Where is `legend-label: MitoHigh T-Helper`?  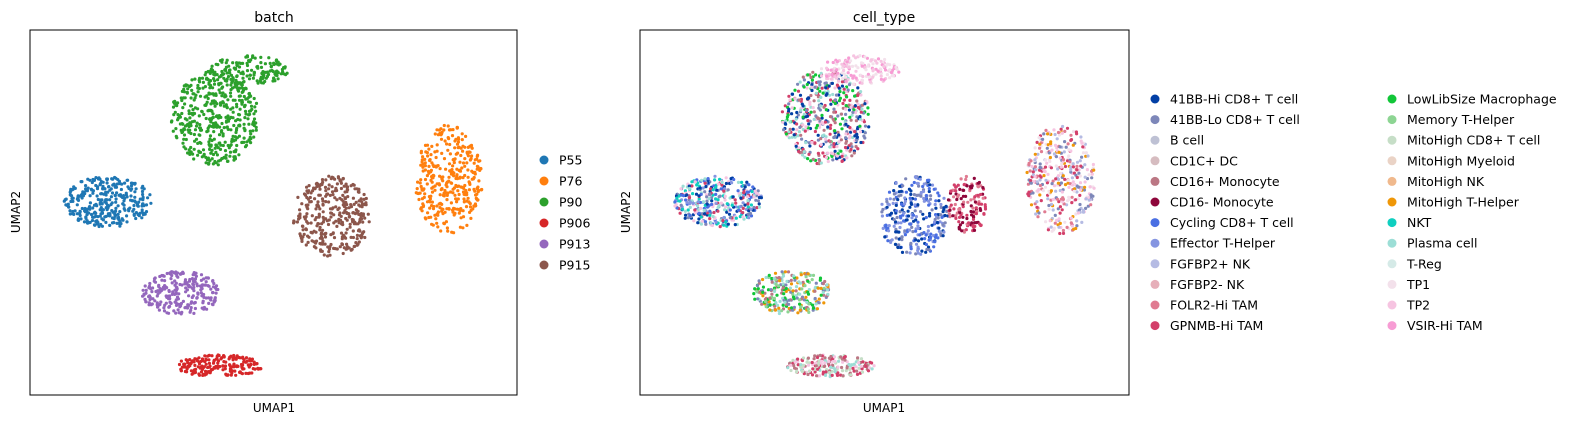 legend-label: MitoHigh T-Helper is located at coordinates (1463, 202).